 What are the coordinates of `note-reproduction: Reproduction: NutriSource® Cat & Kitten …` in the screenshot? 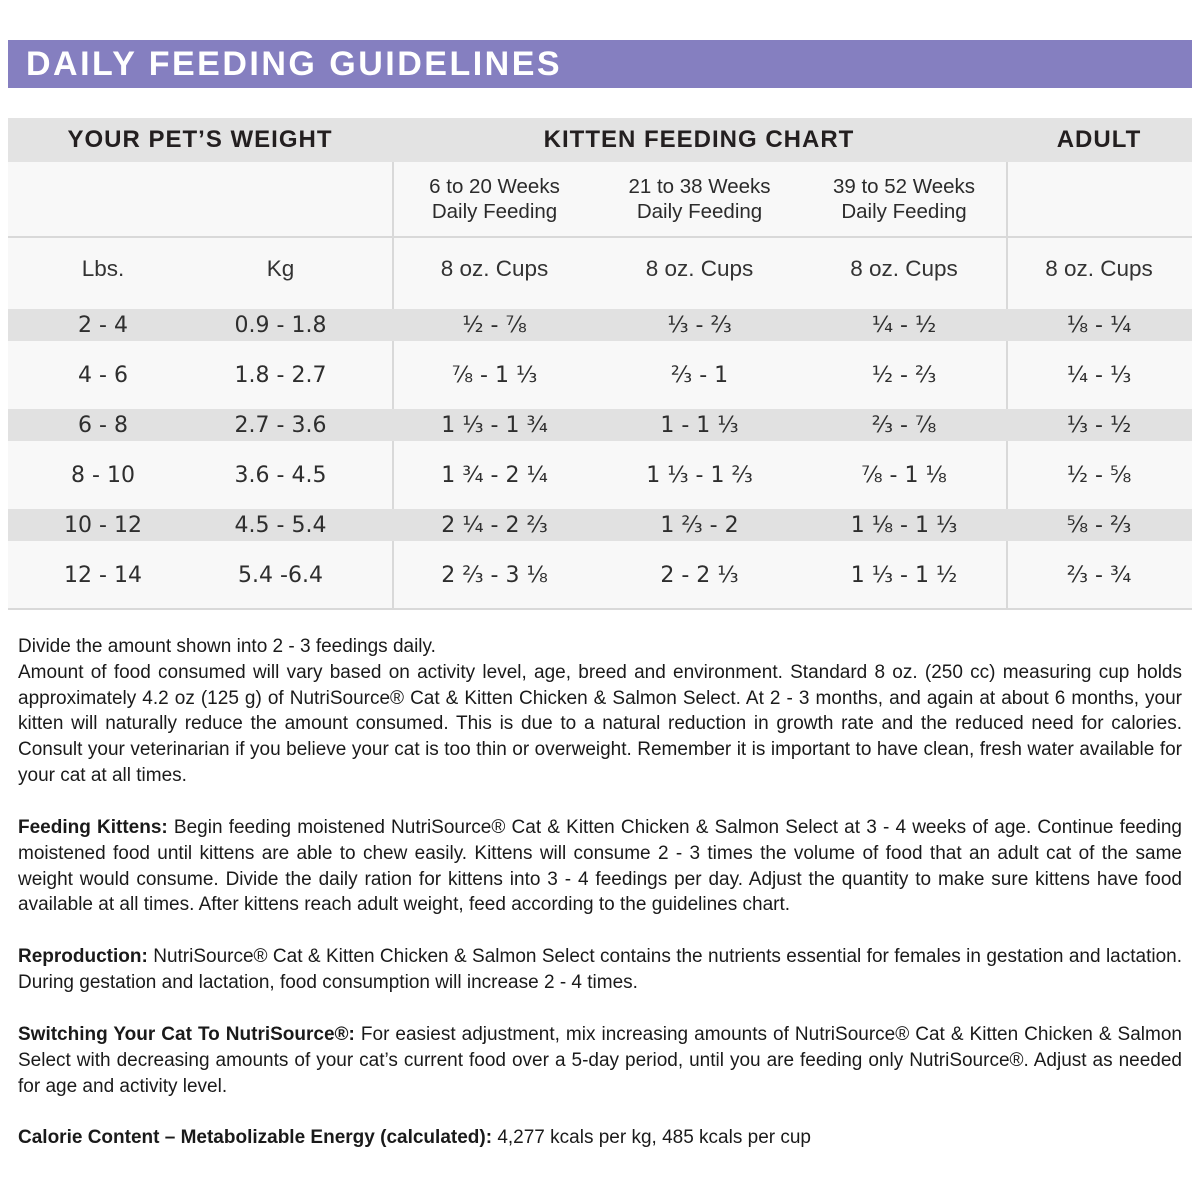 It's located at (600, 970).